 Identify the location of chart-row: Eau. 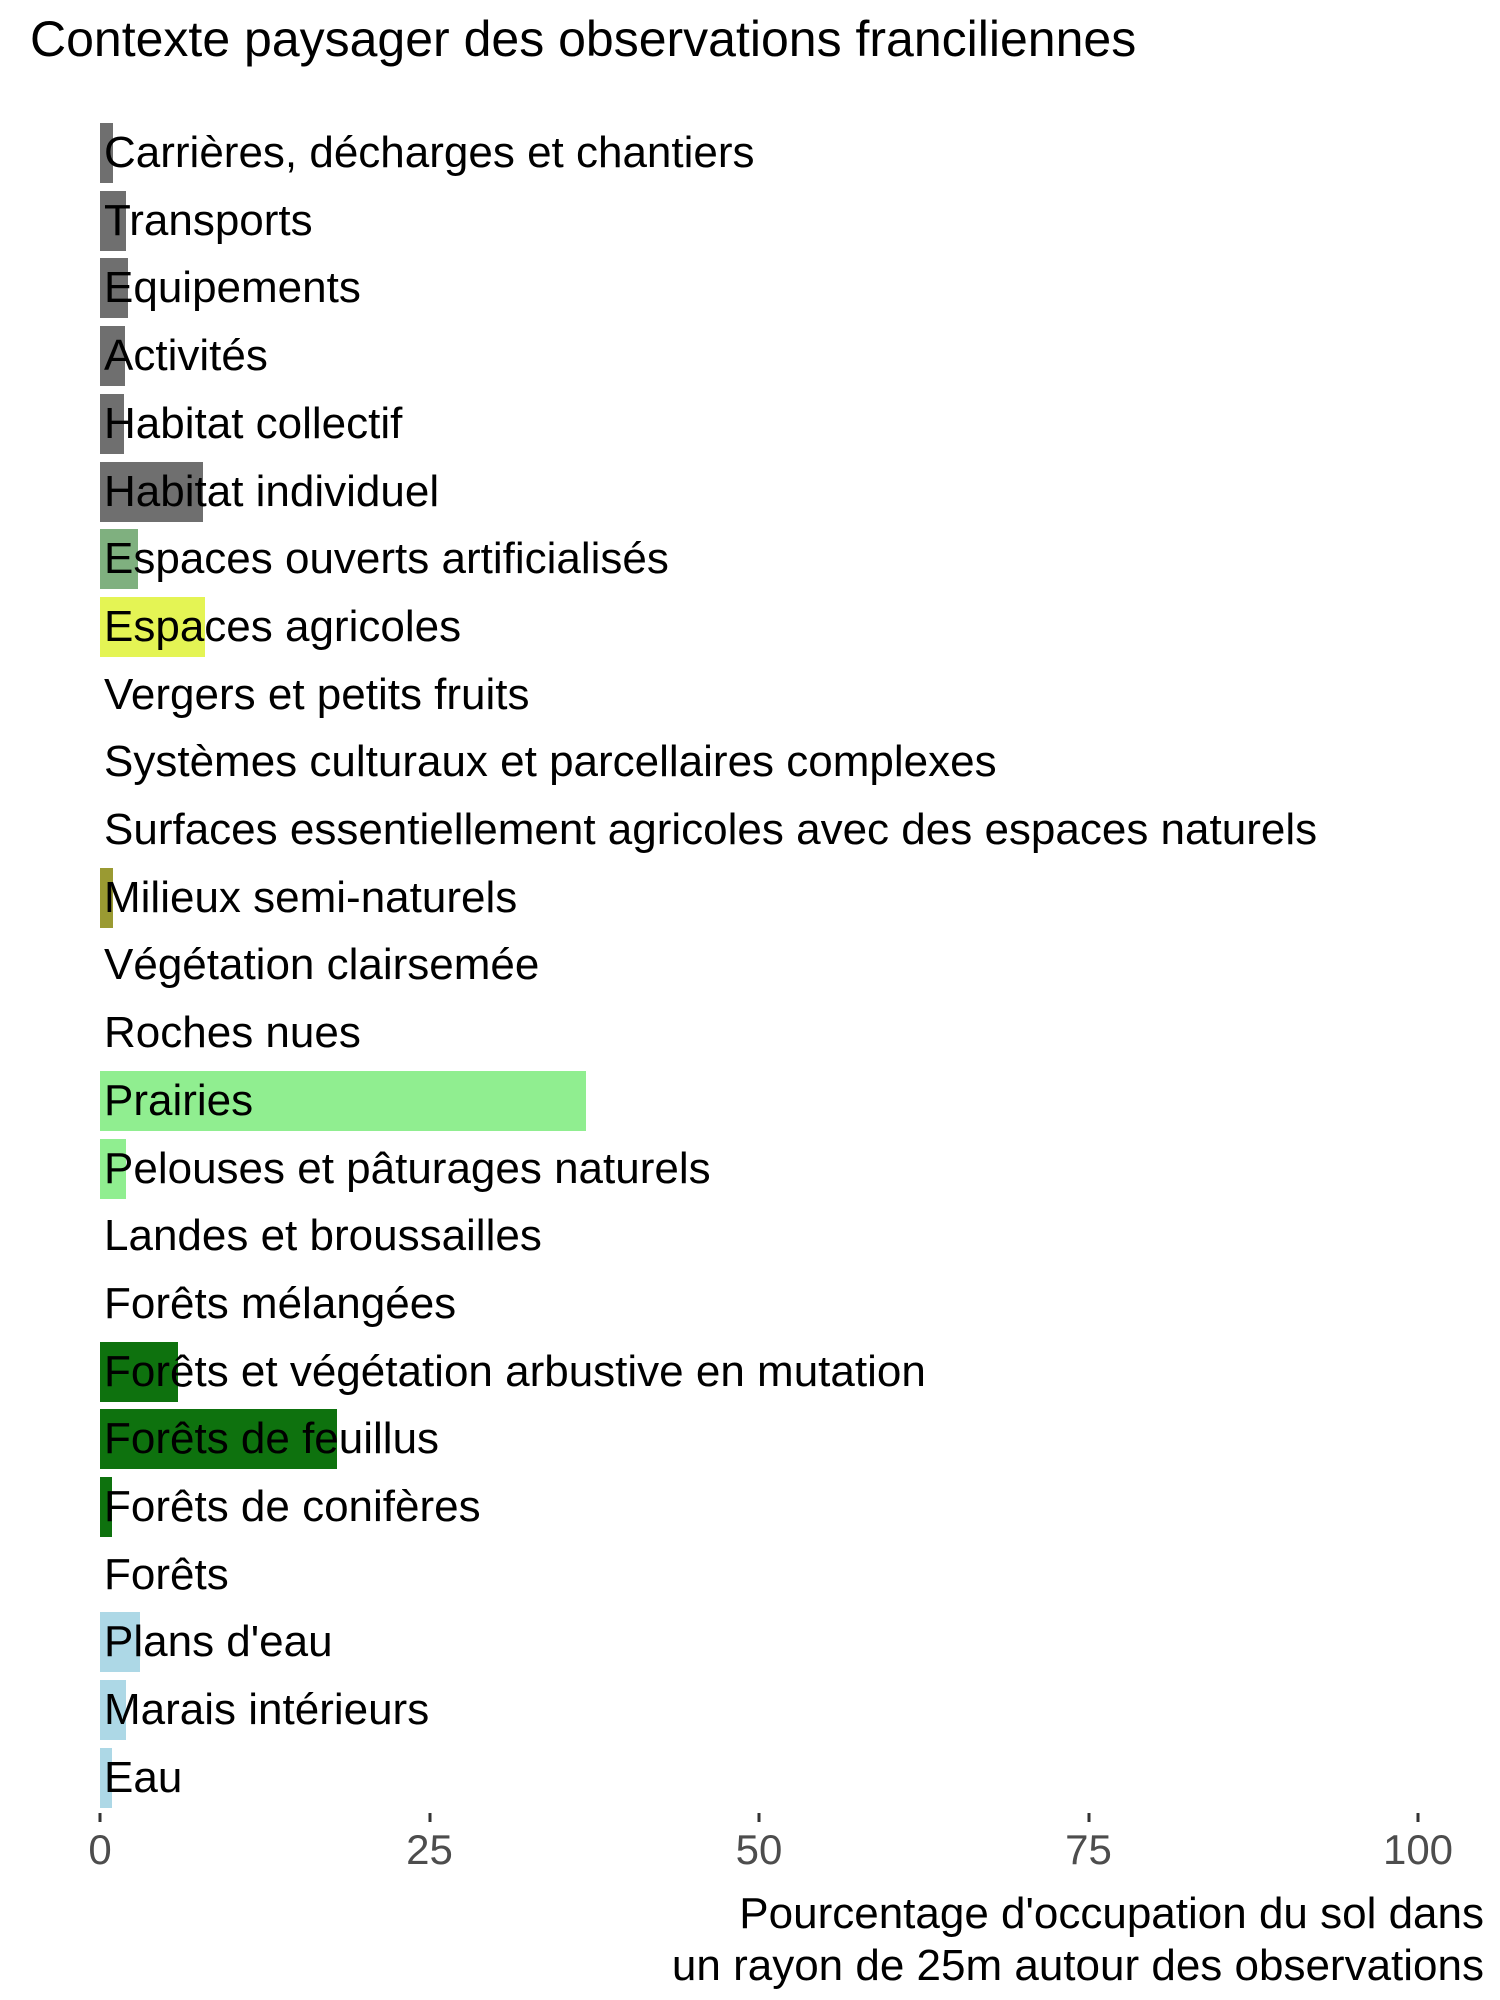
(792, 1778).